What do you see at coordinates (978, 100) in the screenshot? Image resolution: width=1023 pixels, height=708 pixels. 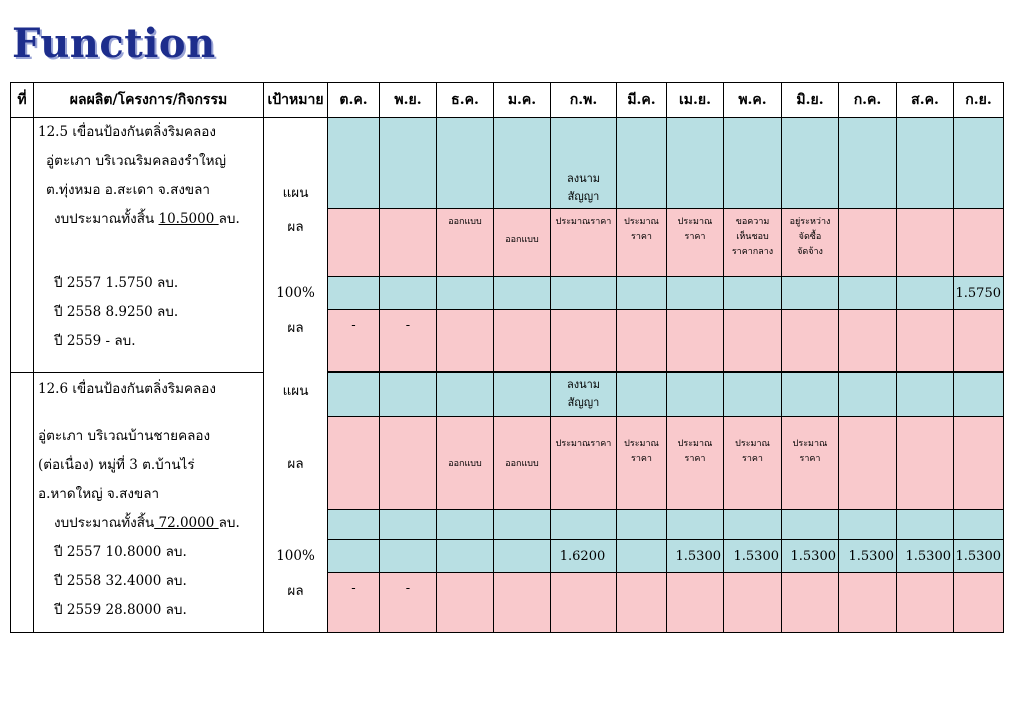 I see `header-month: ก.ย.` at bounding box center [978, 100].